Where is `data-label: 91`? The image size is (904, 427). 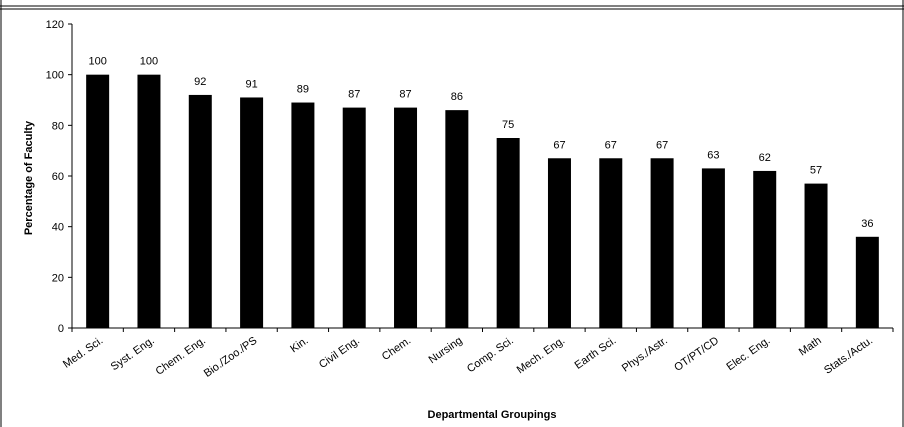
data-label: 91 is located at coordinates (251, 84).